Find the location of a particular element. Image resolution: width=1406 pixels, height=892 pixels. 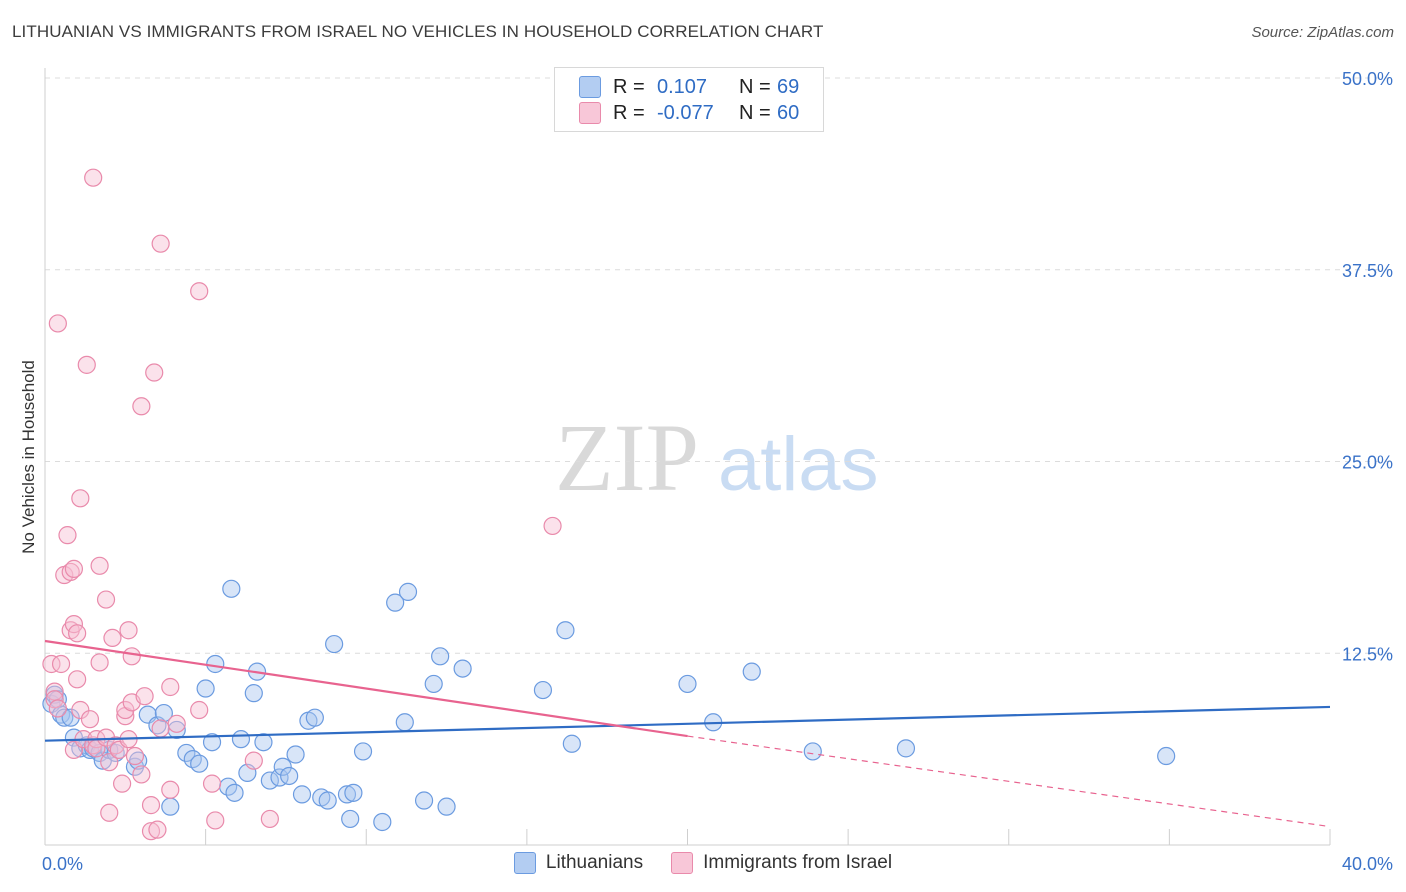

correlation-legend: R = 0.107 N = 69 R = -0.077 N = 60 is located at coordinates (689, 99).